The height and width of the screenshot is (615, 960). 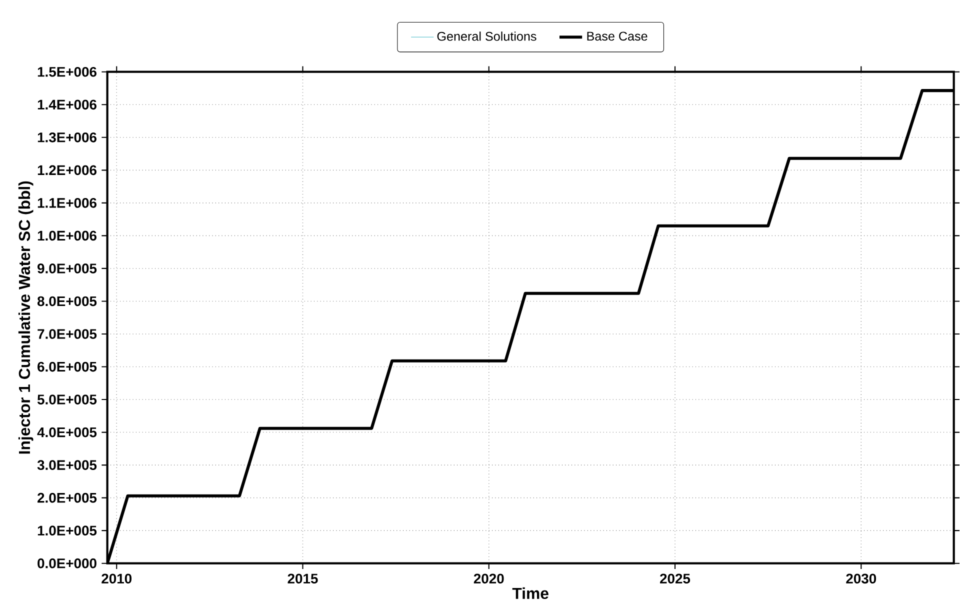 What do you see at coordinates (26, 317) in the screenshot?
I see `y-axis-title: Injector 1 Cumulative Water SC (bbl)` at bounding box center [26, 317].